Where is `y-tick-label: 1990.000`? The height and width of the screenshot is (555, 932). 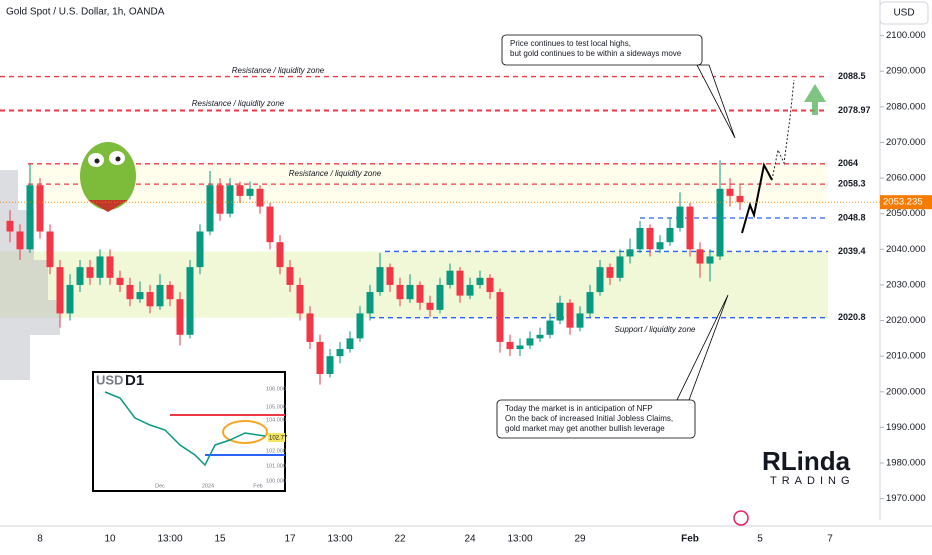
y-tick-label: 1990.000 is located at coordinates (906, 427).